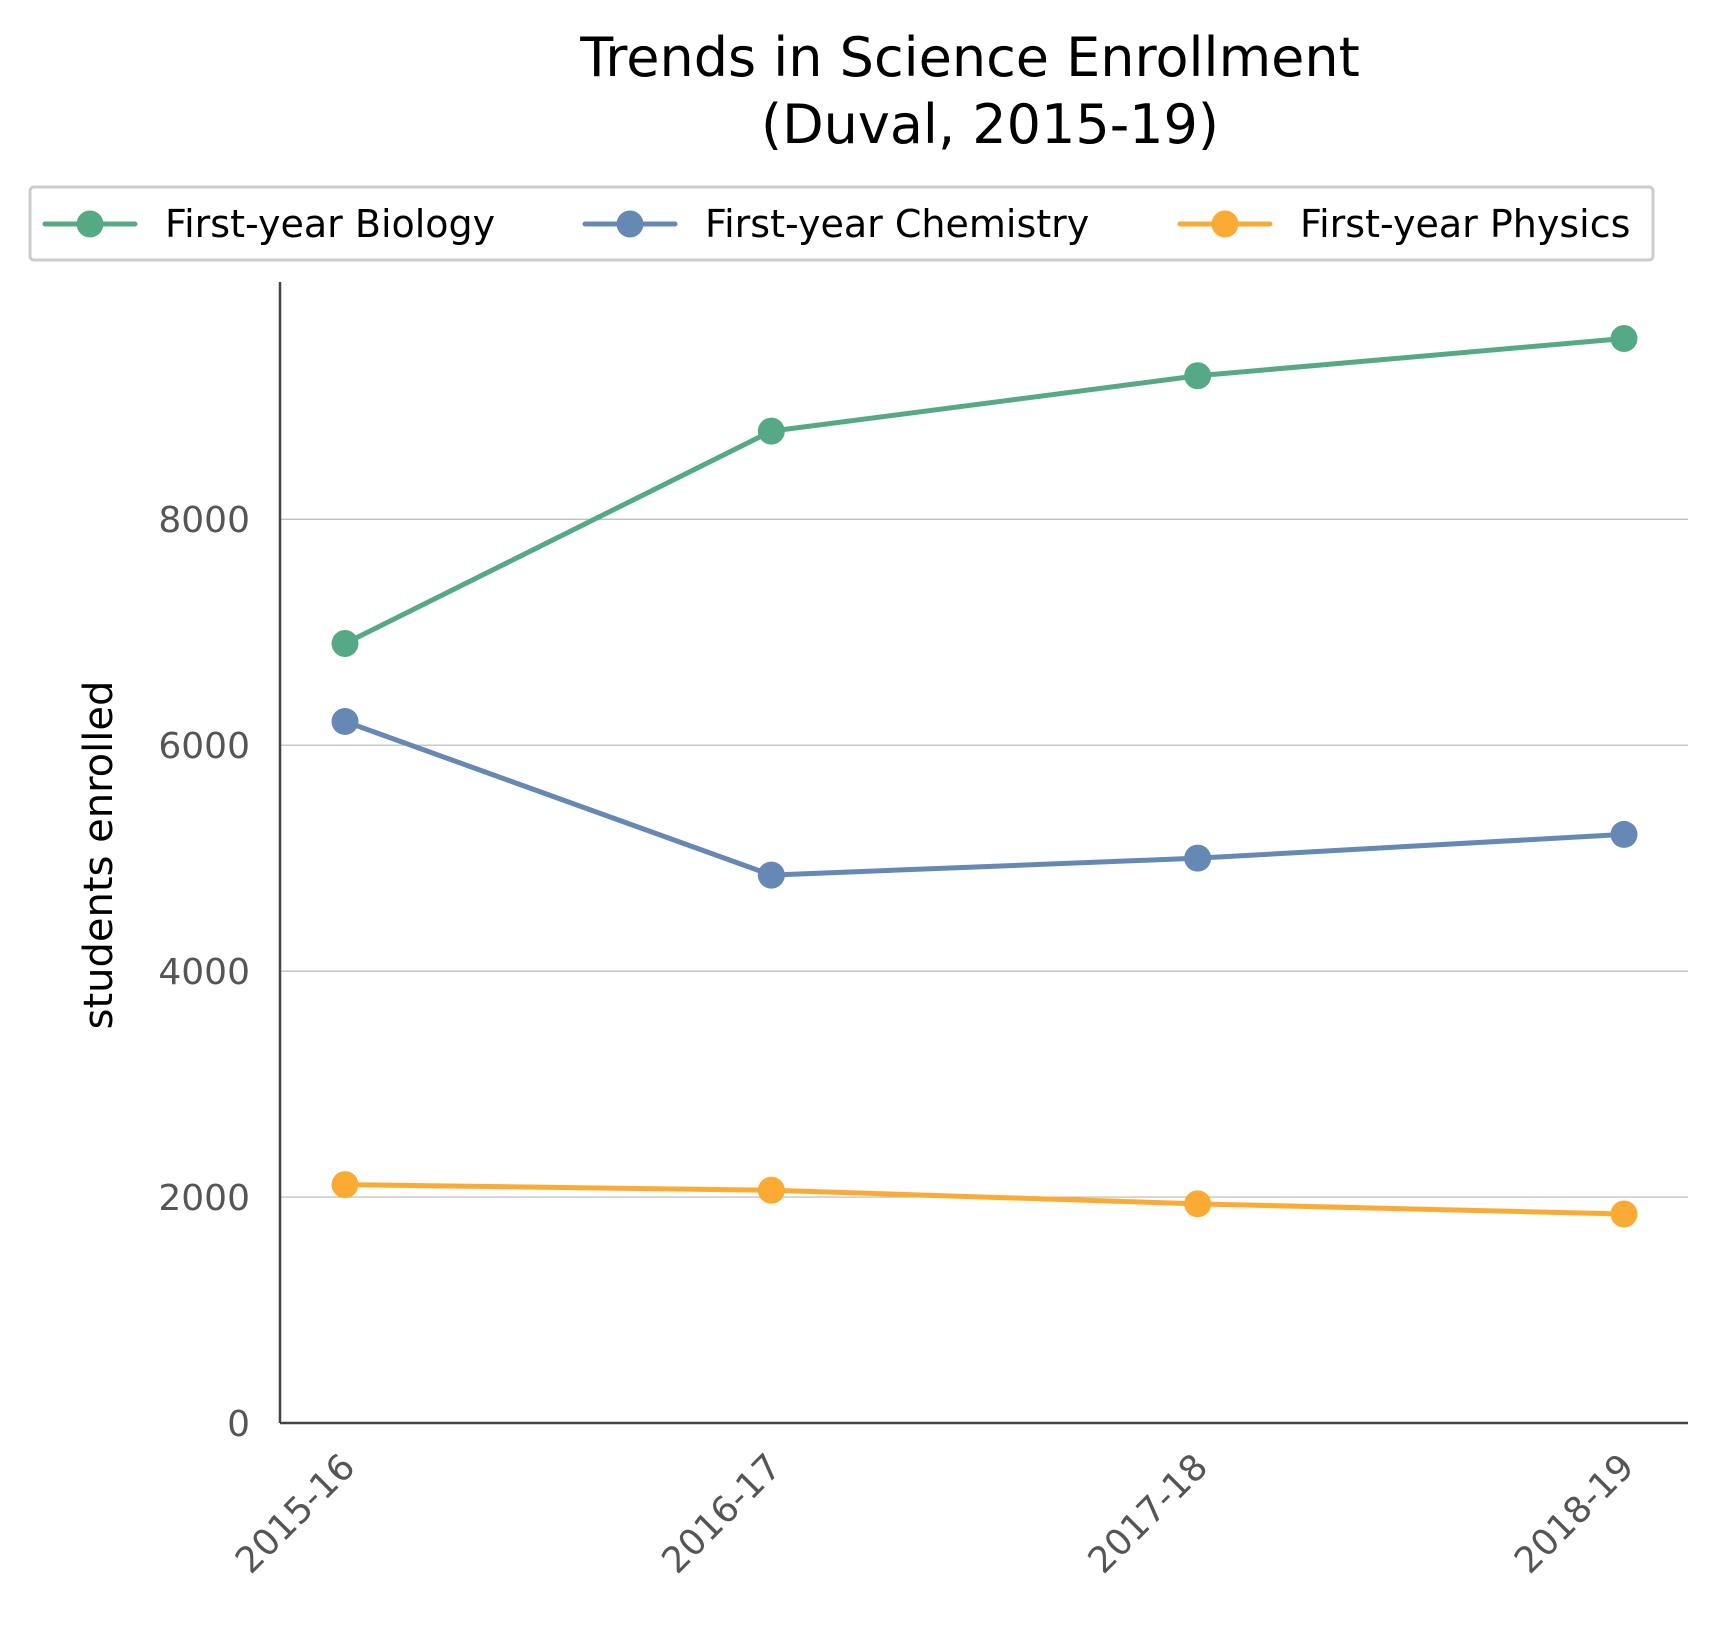 Image resolution: width=1721 pixels, height=1634 pixels. What do you see at coordinates (935, 1513) in the screenshot?
I see `x-ticks: 2015-16 2016-17 2017-18 2018-19` at bounding box center [935, 1513].